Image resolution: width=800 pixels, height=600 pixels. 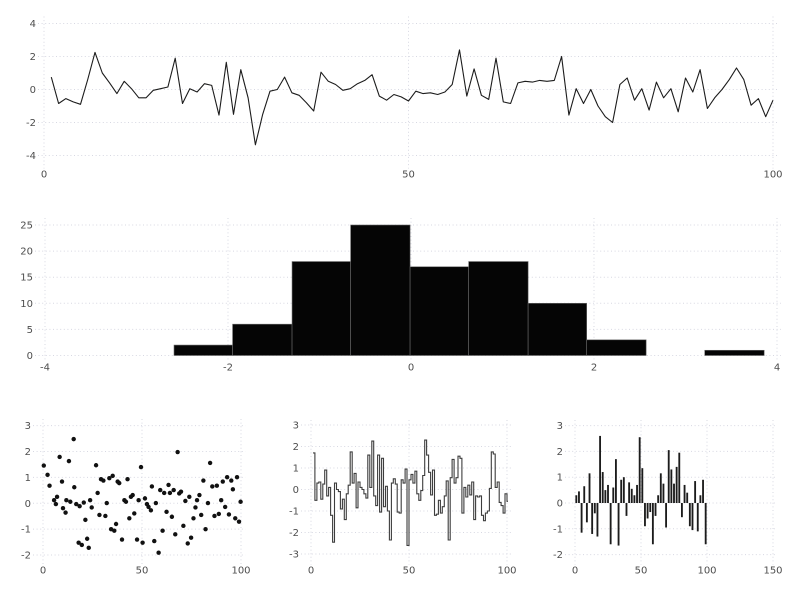 I want to click on x-tick-label: 50, so click(x=408, y=175).